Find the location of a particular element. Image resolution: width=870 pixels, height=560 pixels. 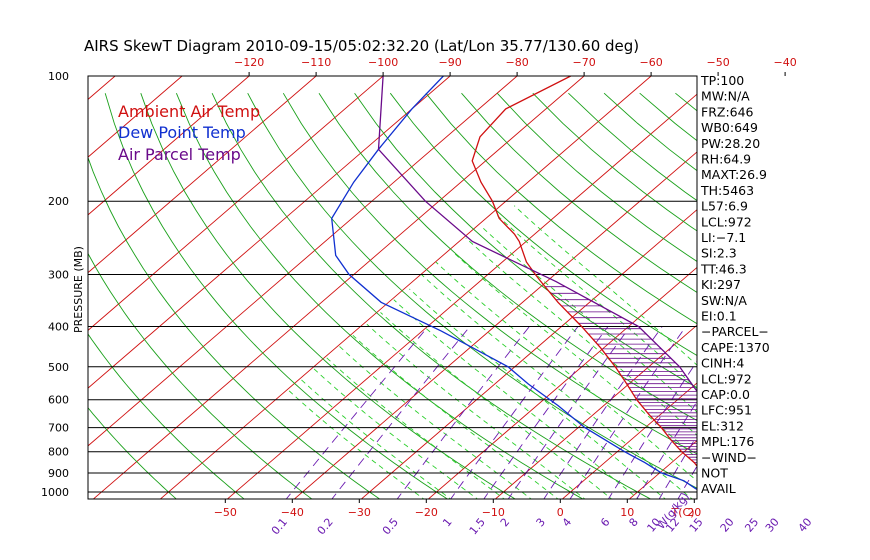

stability-index: −WIND− is located at coordinates (729, 457).